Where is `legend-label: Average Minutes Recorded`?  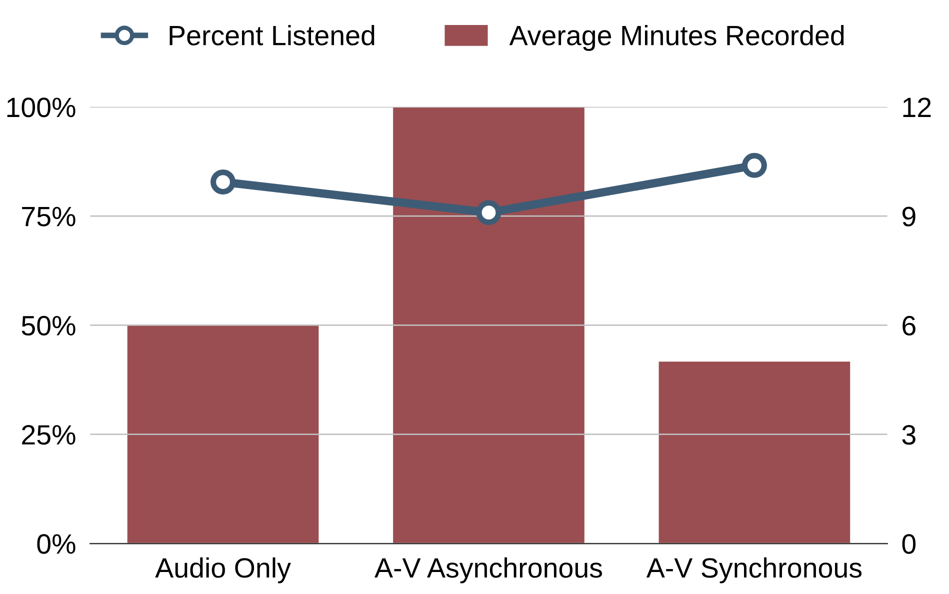 legend-label: Average Minutes Recorded is located at coordinates (676, 38).